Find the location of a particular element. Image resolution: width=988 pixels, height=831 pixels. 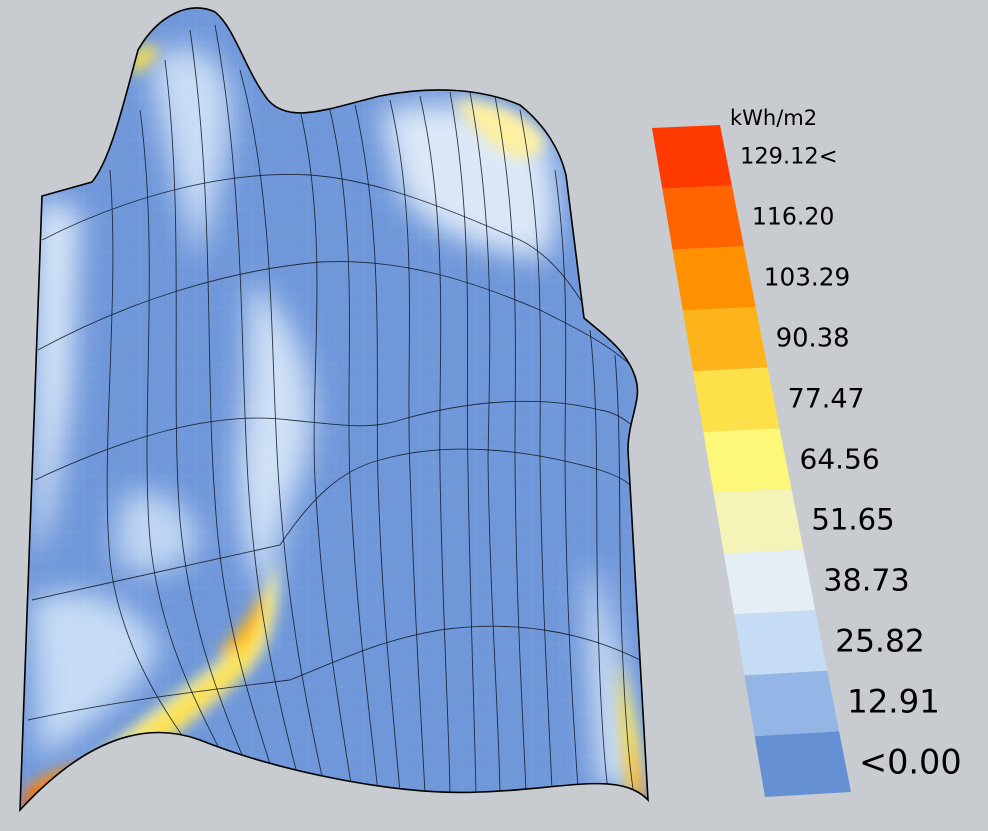

legend-label: 51.65 is located at coordinates (852, 520).